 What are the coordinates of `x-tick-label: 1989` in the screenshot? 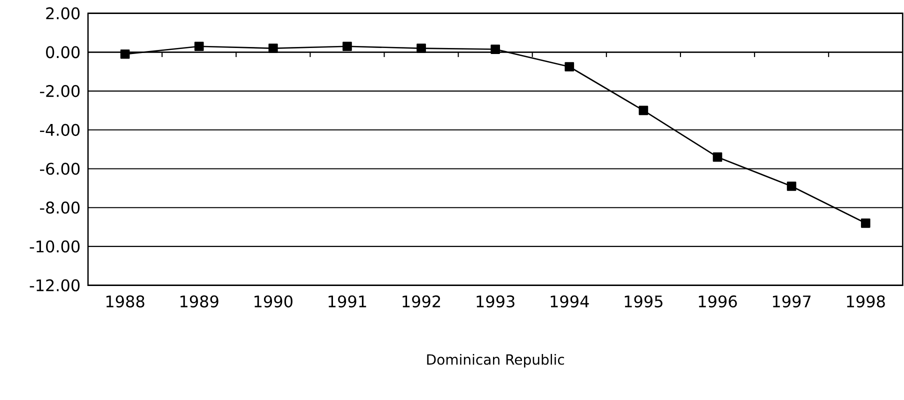 It's located at (199, 301).